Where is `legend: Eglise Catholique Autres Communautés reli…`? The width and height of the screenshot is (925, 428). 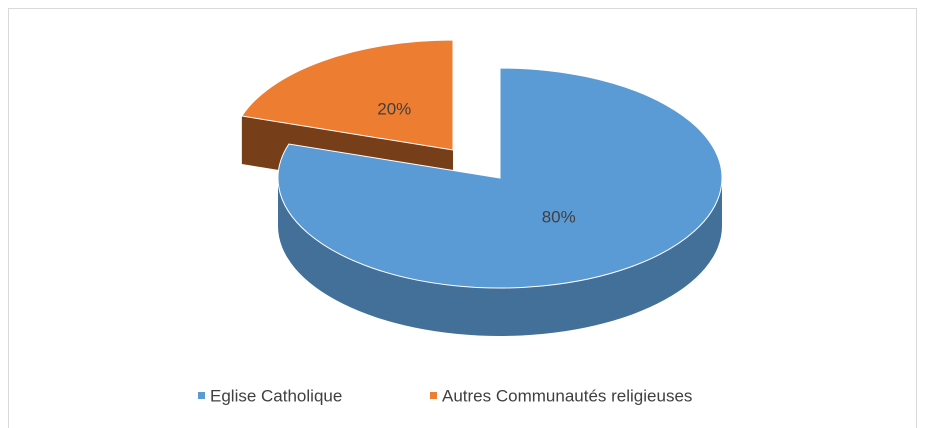 legend: Eglise Catholique Autres Communautés reli… is located at coordinates (445, 395).